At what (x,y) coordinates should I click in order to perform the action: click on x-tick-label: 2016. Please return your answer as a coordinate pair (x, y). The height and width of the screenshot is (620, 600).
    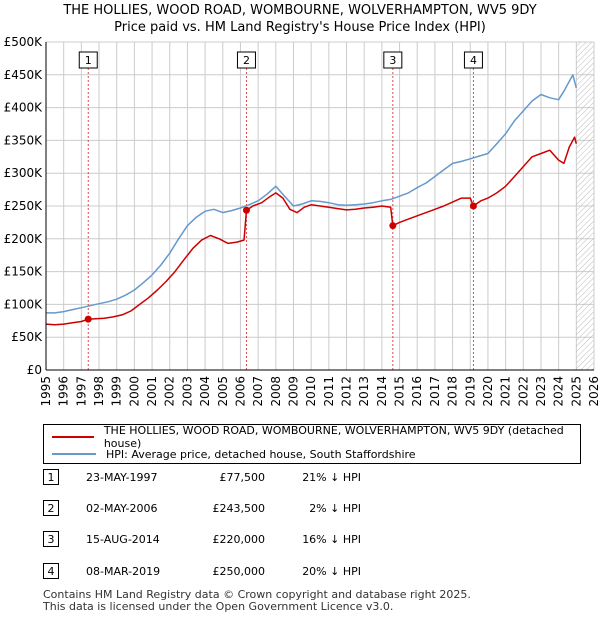
    Looking at the image, I should click on (417, 391).